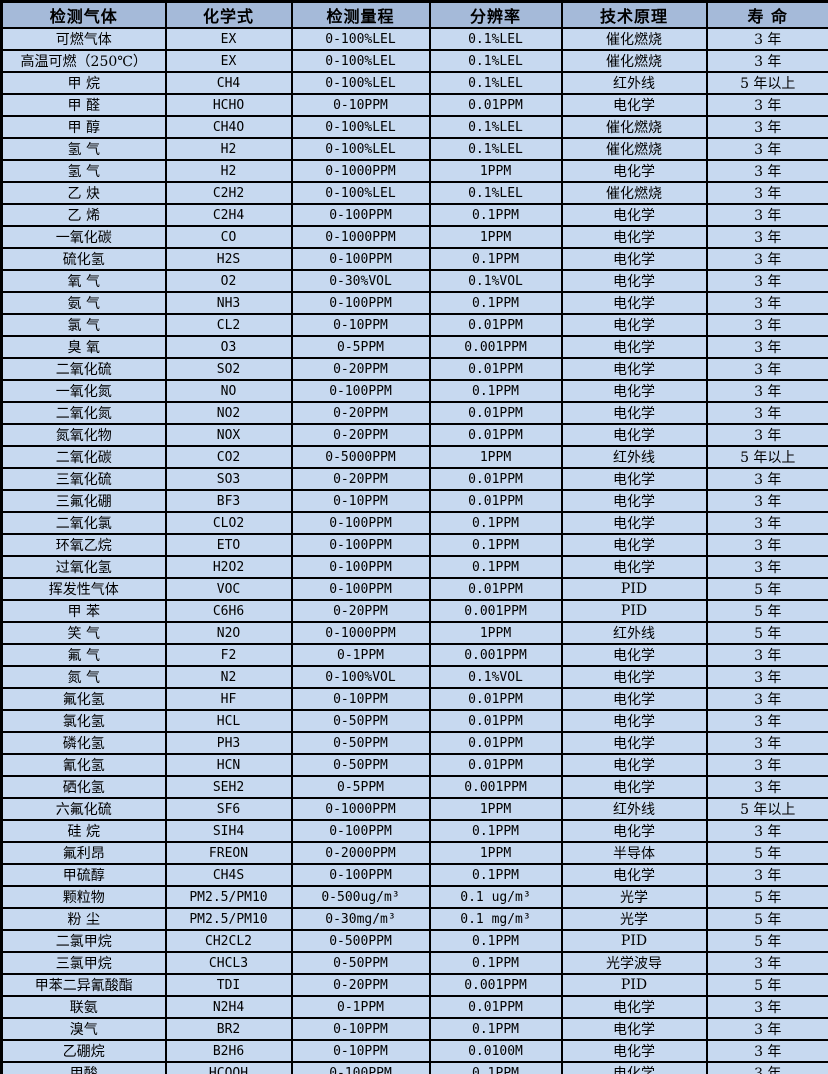  I want to click on cell-range: 0-100%LEL, so click(360, 39).